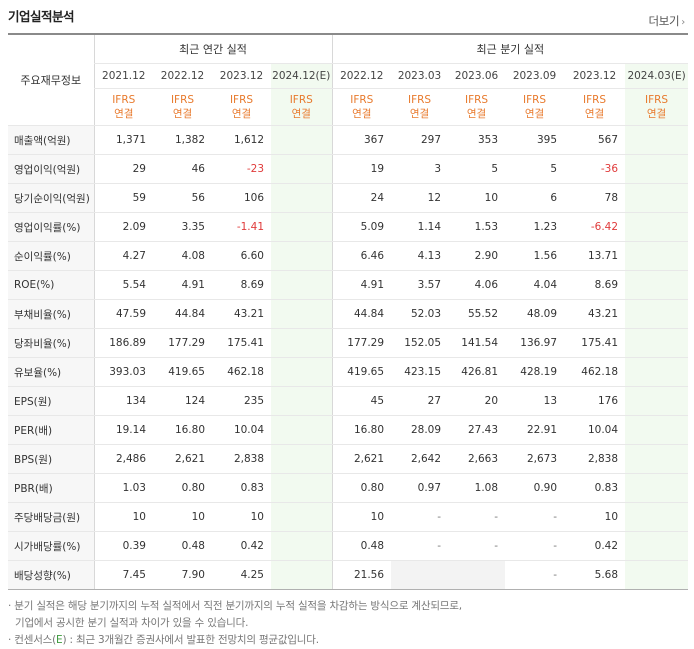 The width and height of the screenshot is (694, 649). What do you see at coordinates (182, 575) in the screenshot?
I see `value-cell: 7.90` at bounding box center [182, 575].